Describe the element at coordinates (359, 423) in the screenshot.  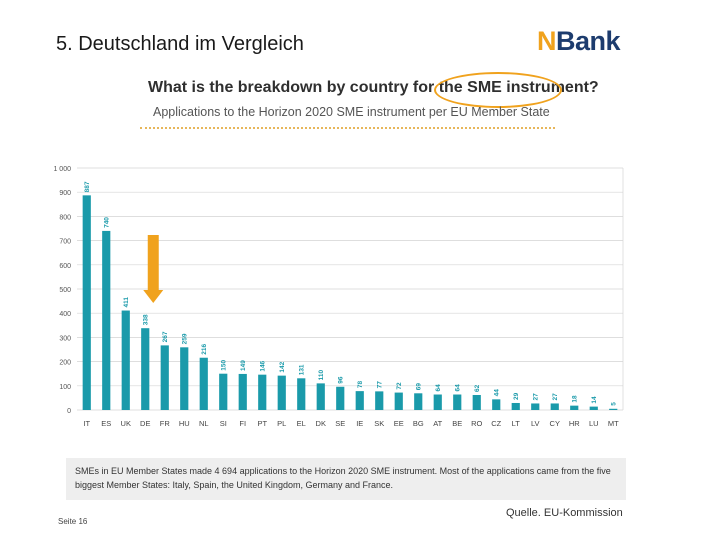
I see `x-tick-label: IE` at that location.